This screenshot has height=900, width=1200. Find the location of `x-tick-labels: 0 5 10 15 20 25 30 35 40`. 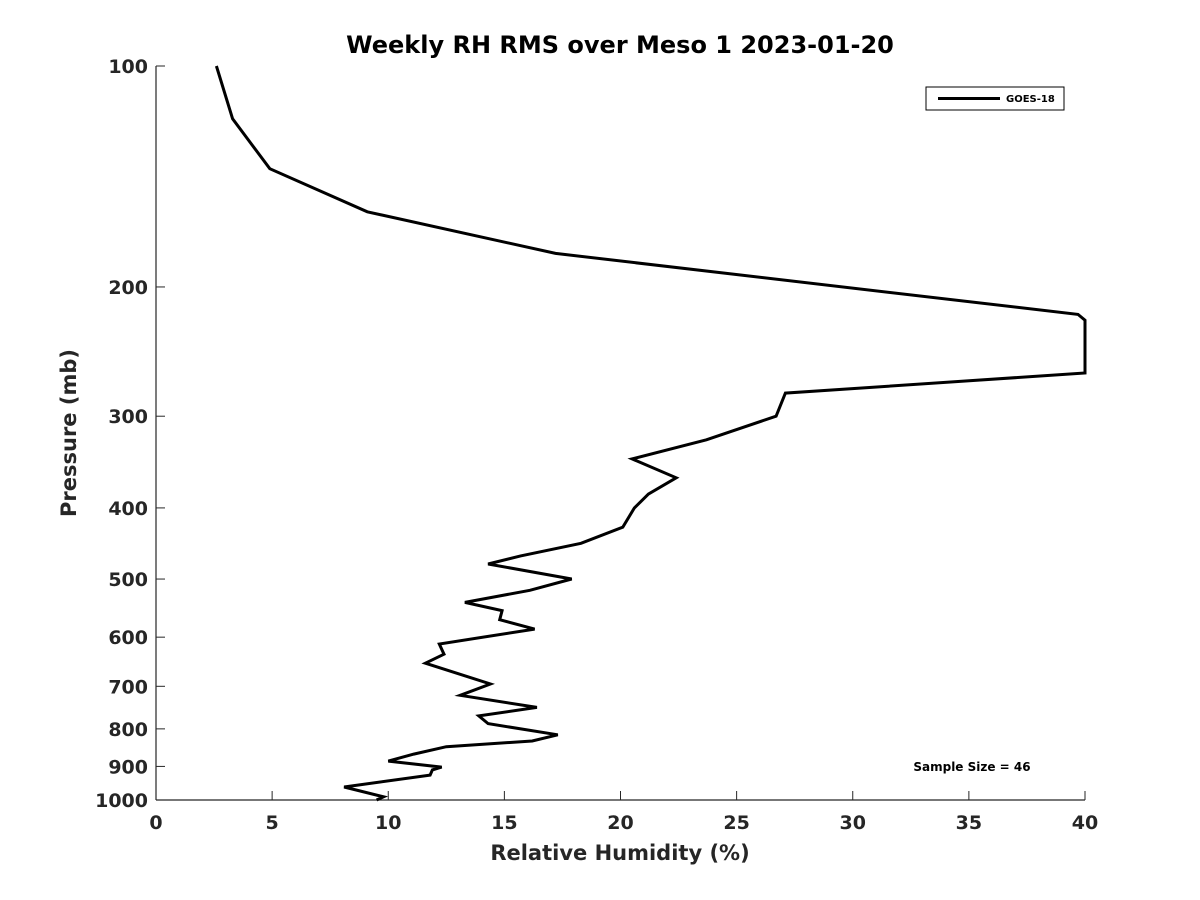

x-tick-labels: 0 5 10 15 20 25 30 35 40 is located at coordinates (623, 823).